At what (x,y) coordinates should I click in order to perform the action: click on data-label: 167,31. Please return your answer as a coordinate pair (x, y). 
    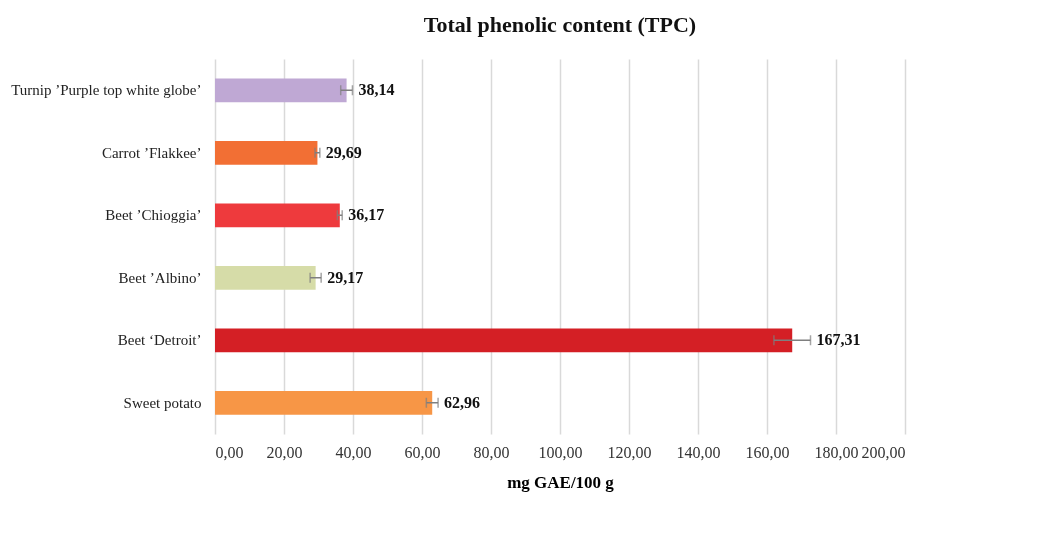
    Looking at the image, I should click on (838, 340).